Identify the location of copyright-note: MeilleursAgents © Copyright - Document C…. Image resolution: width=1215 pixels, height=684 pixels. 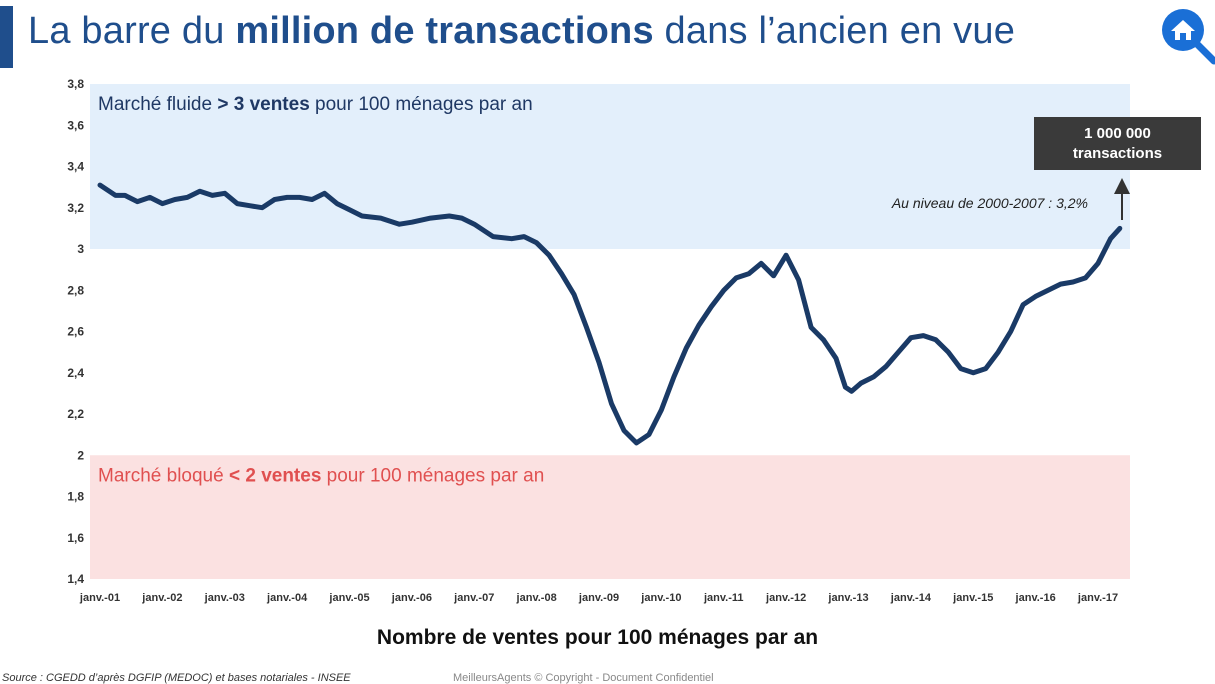
(583, 678).